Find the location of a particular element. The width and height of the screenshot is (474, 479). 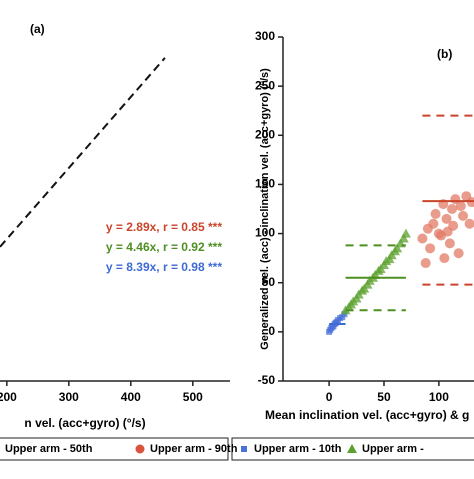

legend-label: Upper arm - 90th is located at coordinates (194, 449).